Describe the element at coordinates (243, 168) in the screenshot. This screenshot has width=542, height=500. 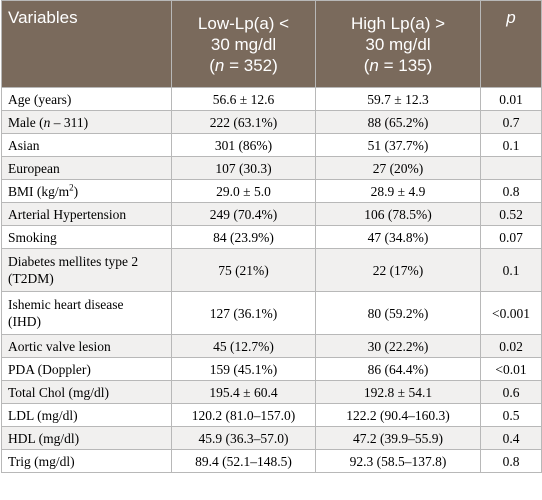
I see `row-low-value: 107 (30.3)` at that location.